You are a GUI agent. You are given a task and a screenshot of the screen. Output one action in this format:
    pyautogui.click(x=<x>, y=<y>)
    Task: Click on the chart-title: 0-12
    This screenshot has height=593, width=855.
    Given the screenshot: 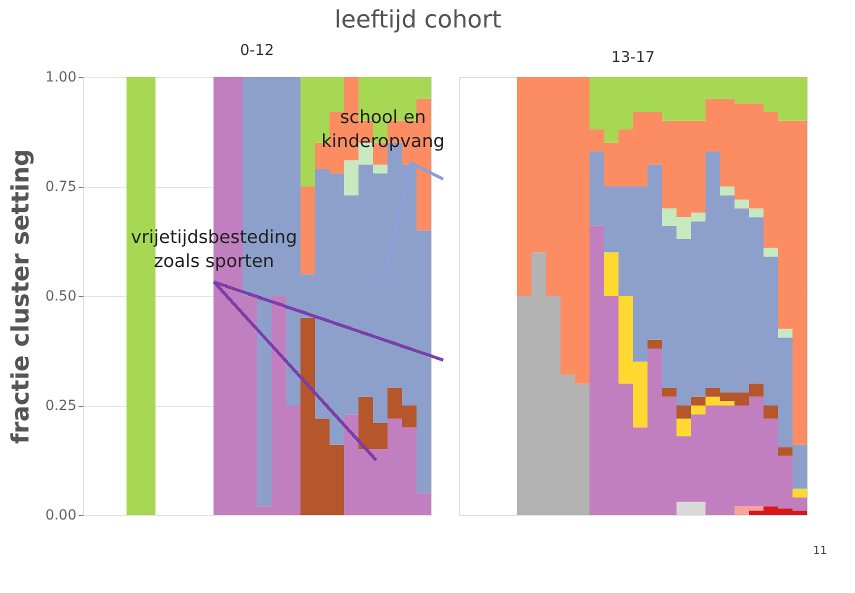 What is the action you would take?
    pyautogui.click(x=257, y=50)
    